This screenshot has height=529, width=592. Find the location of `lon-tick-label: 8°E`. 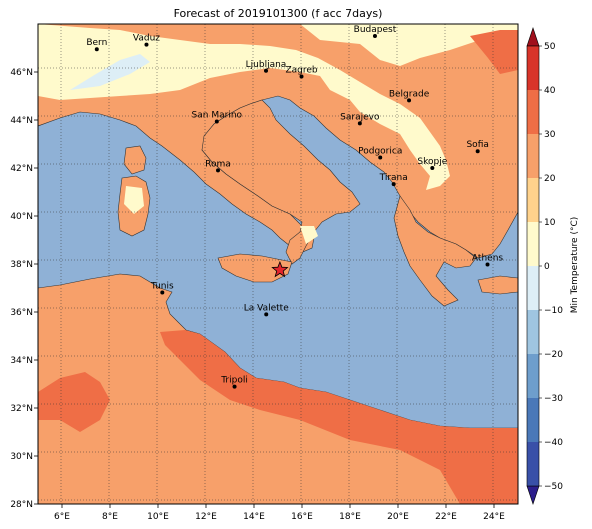

lon-tick-label: 8°E is located at coordinates (110, 517).